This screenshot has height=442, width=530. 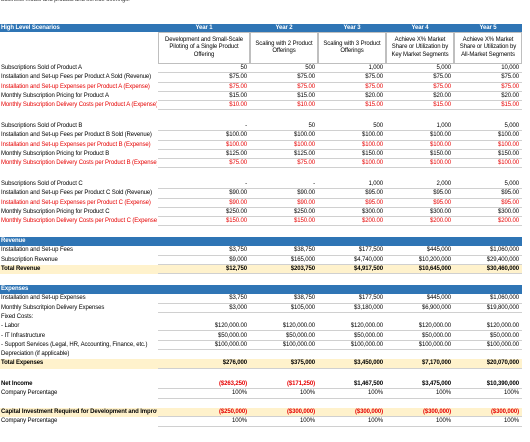 What do you see at coordinates (204, 385) in the screenshot?
I see `row-value: ($263,250)` at bounding box center [204, 385].